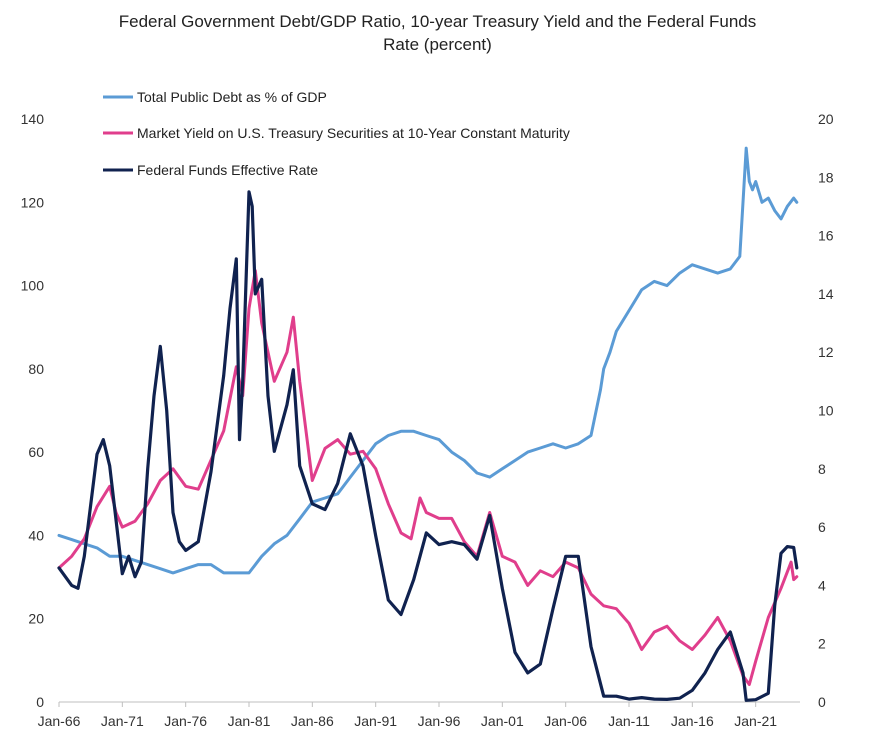 The height and width of the screenshot is (750, 875). What do you see at coordinates (33, 286) in the screenshot?
I see `y-left-tick-label: 100` at bounding box center [33, 286].